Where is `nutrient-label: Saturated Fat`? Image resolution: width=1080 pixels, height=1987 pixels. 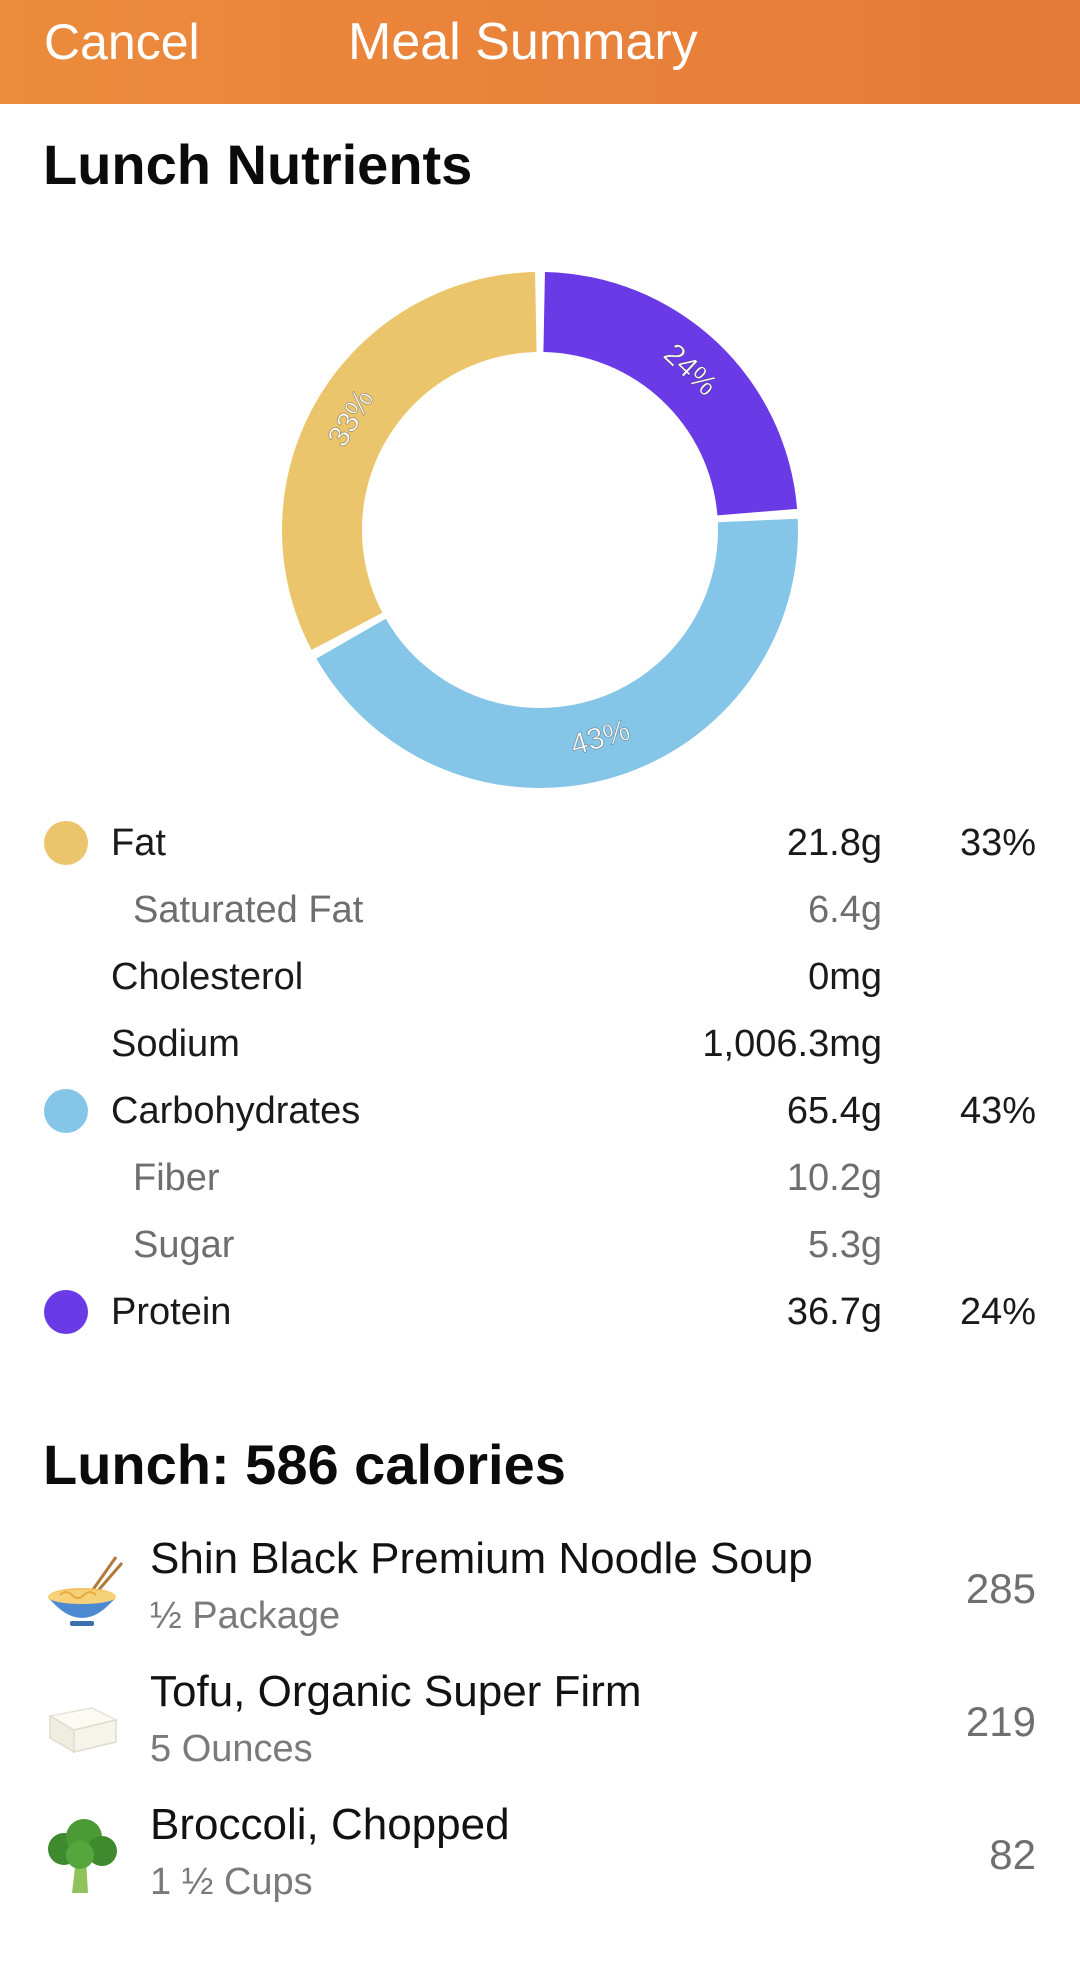 nutrient-label: Saturated Fat is located at coordinates (248, 910).